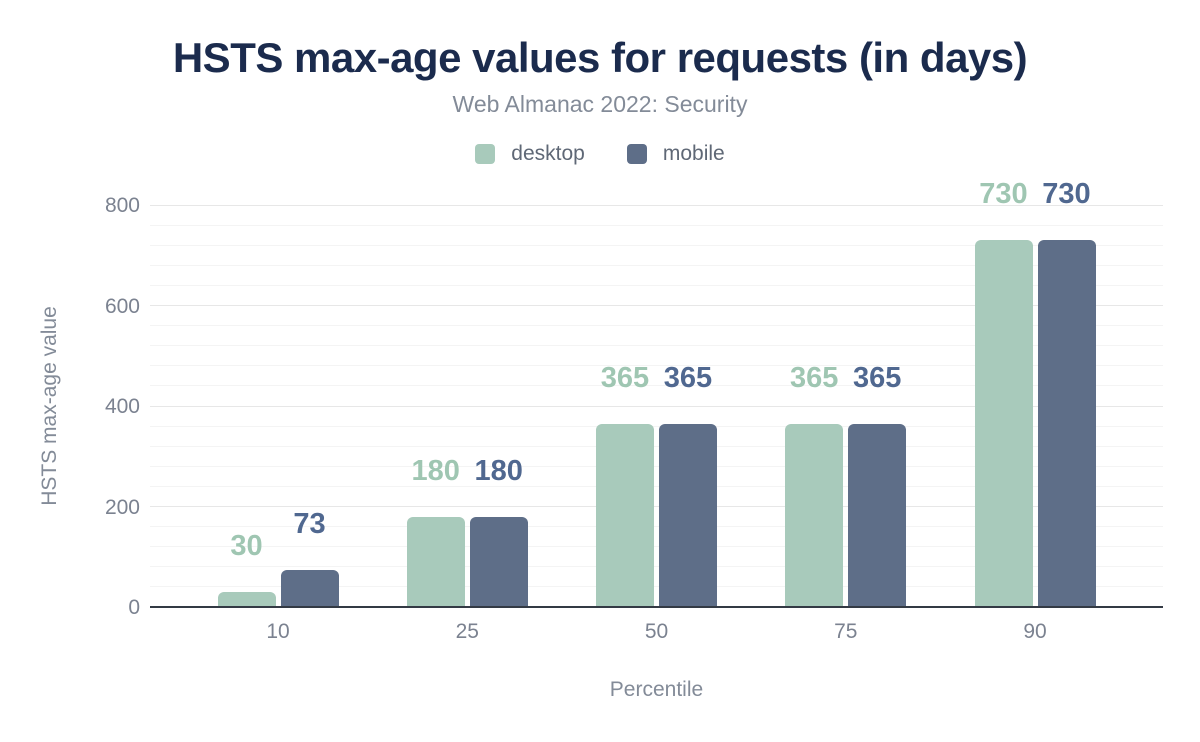 Image resolution: width=1200 pixels, height=742 pixels. What do you see at coordinates (122, 205) in the screenshot?
I see `y-tick-label: 800` at bounding box center [122, 205].